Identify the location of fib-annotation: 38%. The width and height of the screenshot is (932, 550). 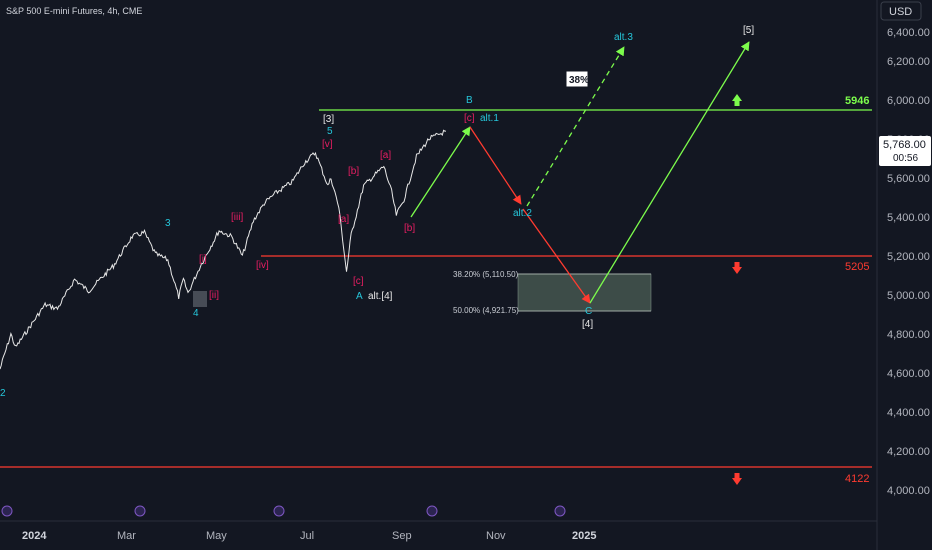
(579, 80).